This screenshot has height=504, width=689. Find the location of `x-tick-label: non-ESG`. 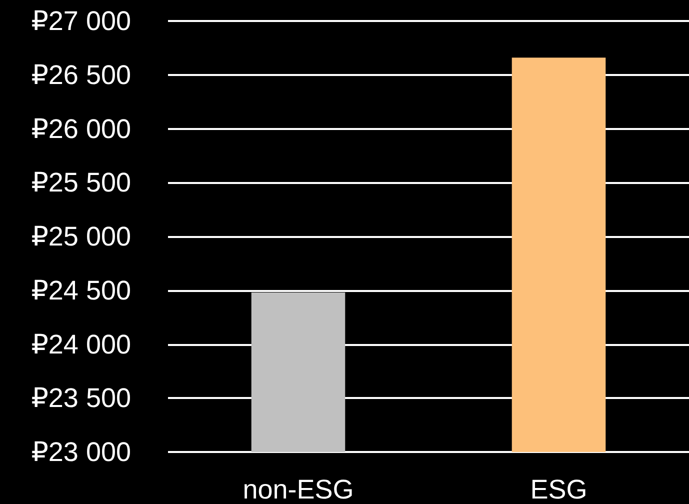

x-tick-label: non-ESG is located at coordinates (298, 489).